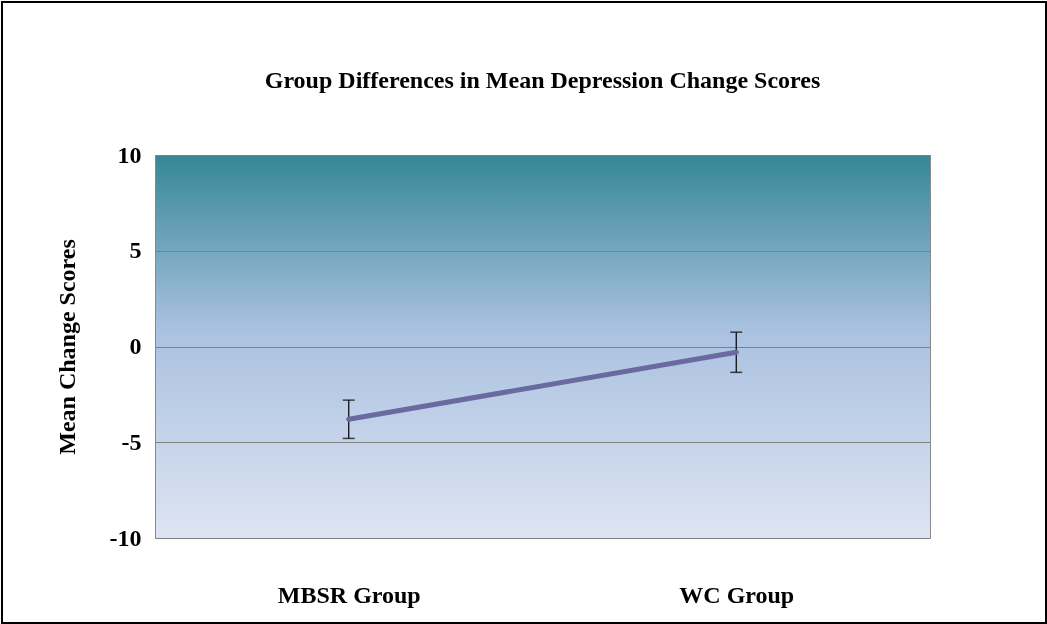 This screenshot has width=1047, height=624. I want to click on y-tick-label: -10, so click(125, 537).